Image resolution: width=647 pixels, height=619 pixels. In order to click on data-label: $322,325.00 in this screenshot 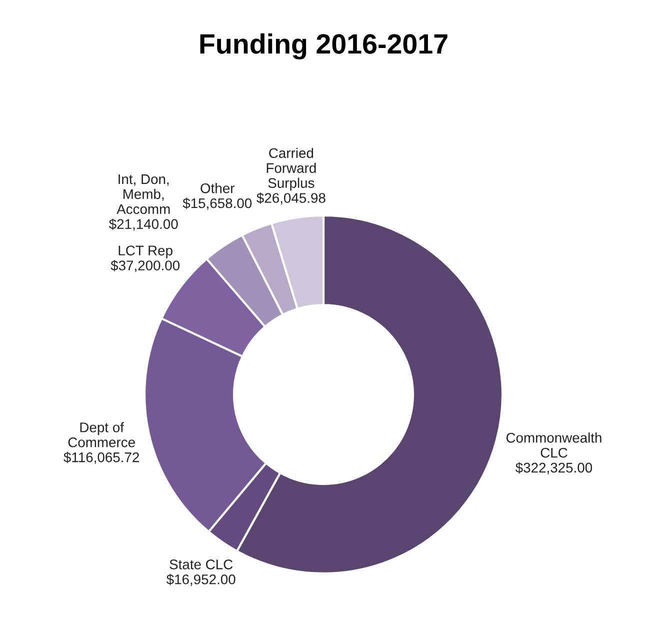, I will do `click(554, 468)`.